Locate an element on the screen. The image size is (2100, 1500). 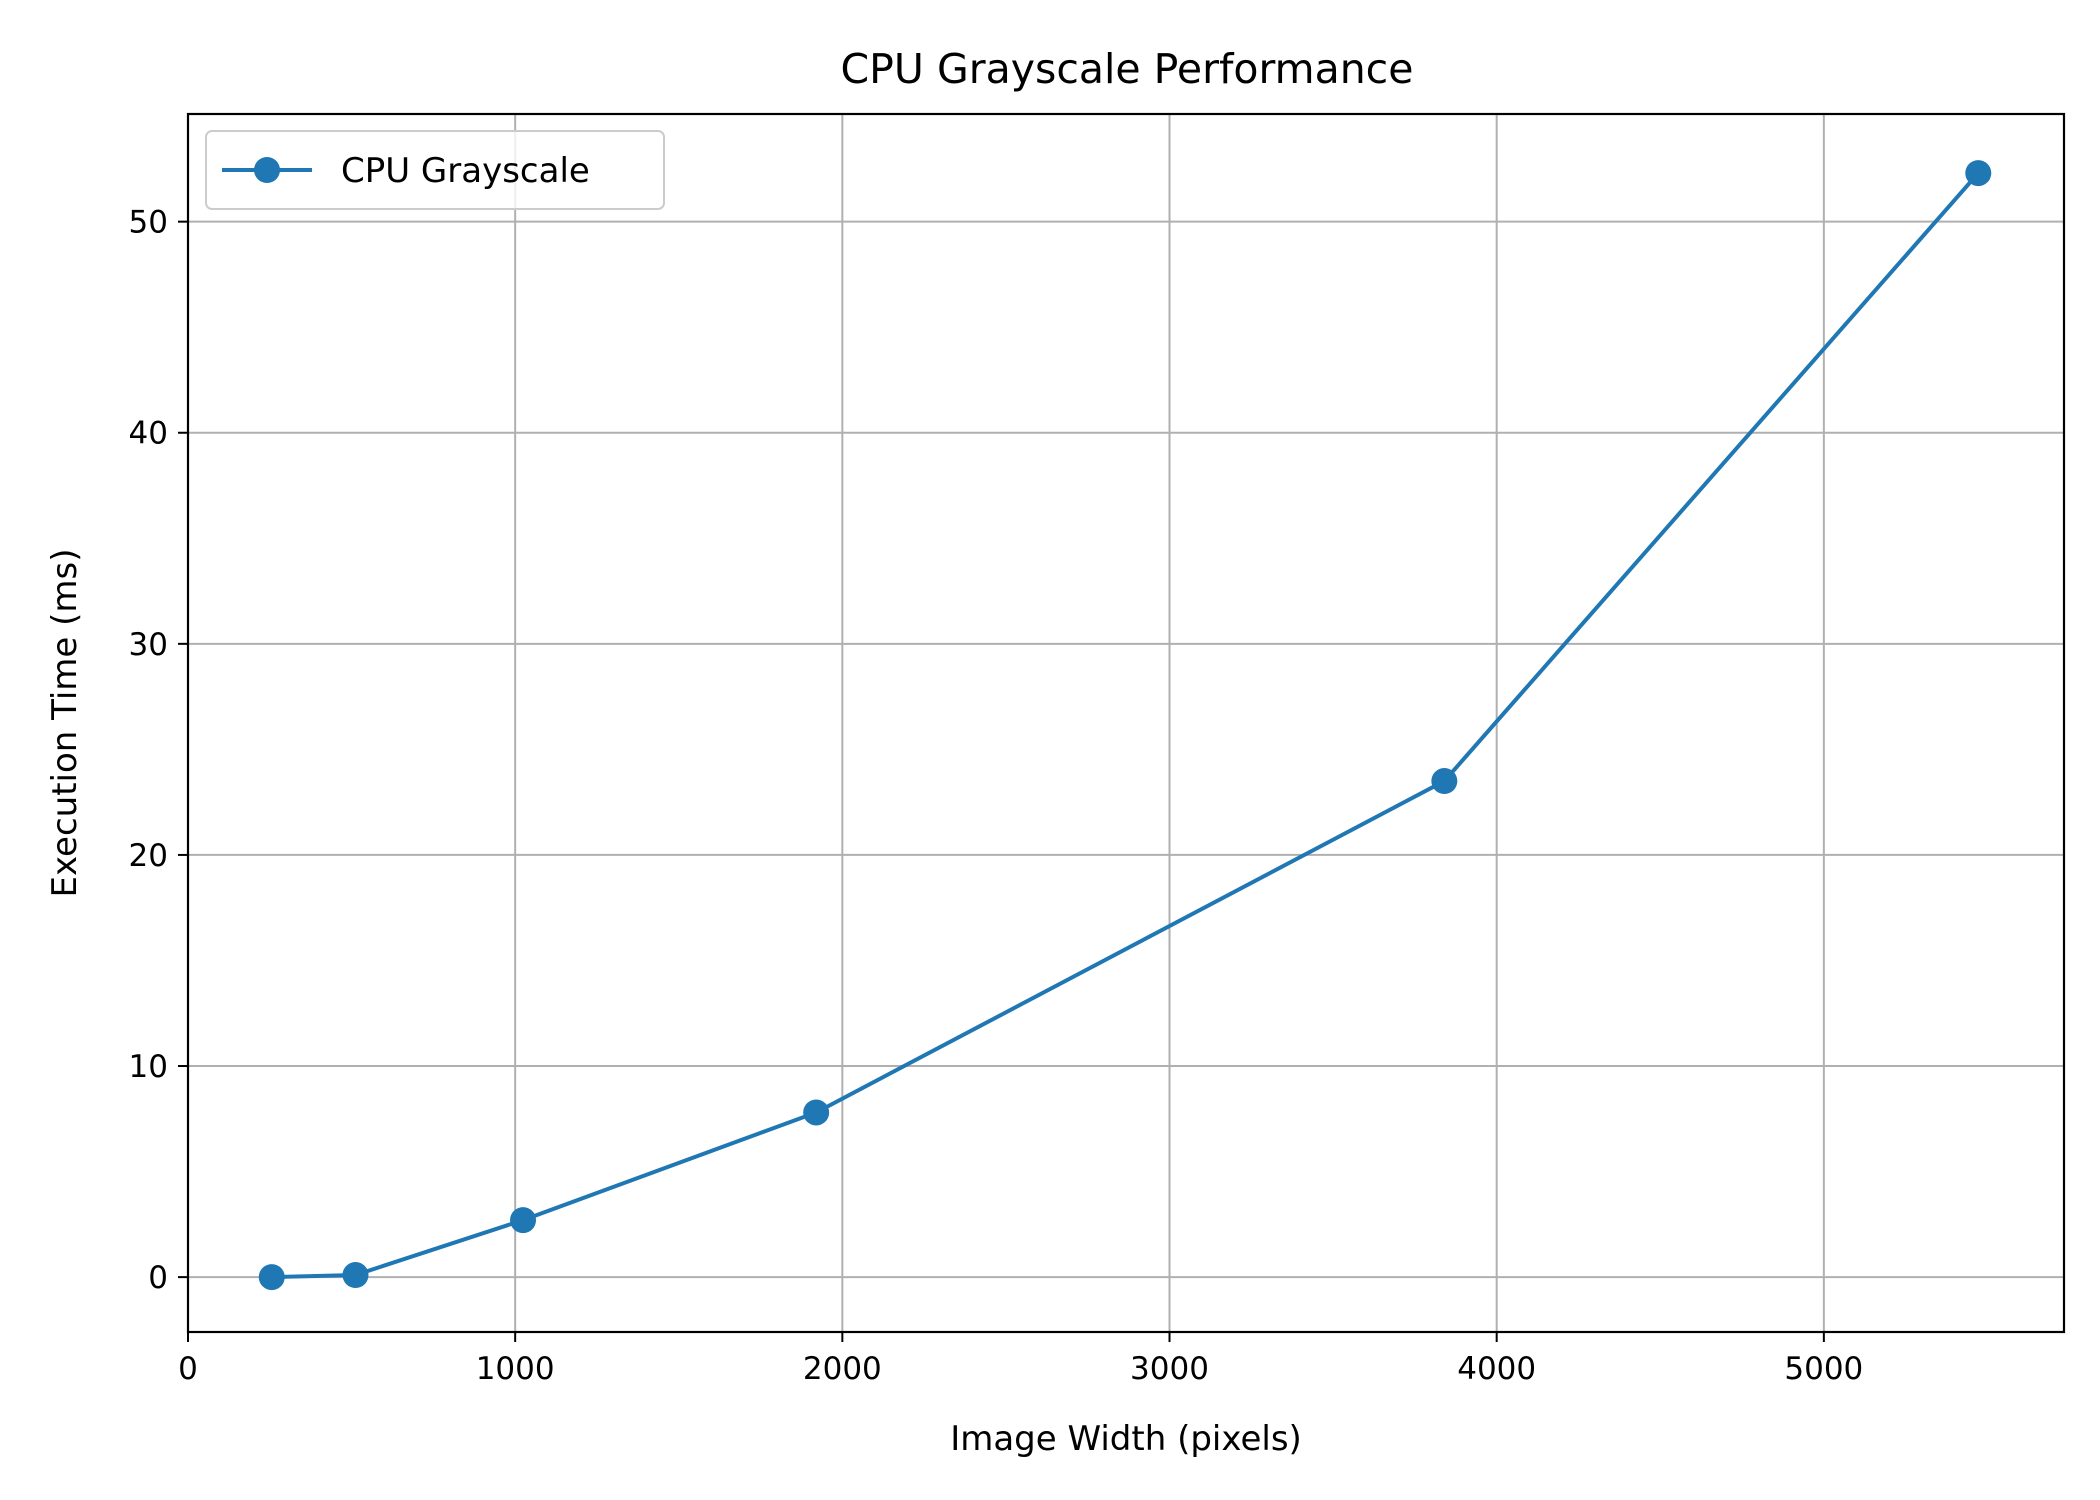
y-axis-label: Execution Time (ms) is located at coordinates (65, 722).